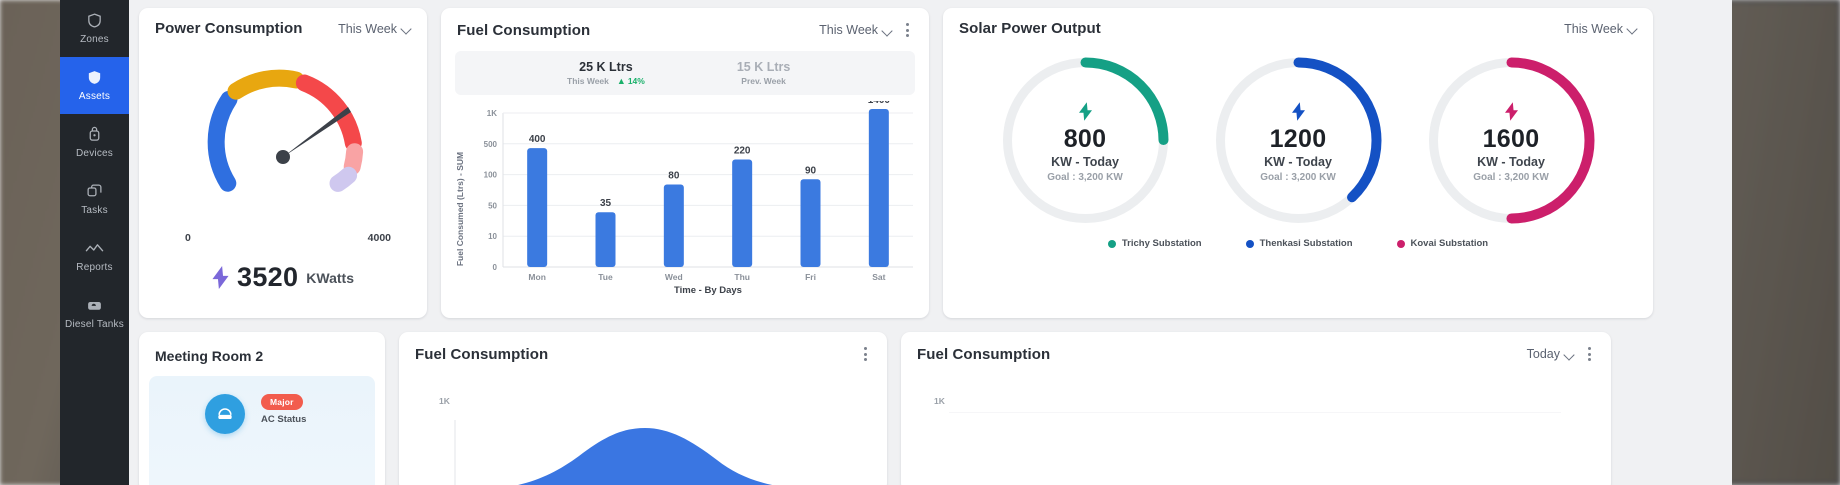 The width and height of the screenshot is (1840, 485). I want to click on fuel2-card-more-button, so click(865, 354).